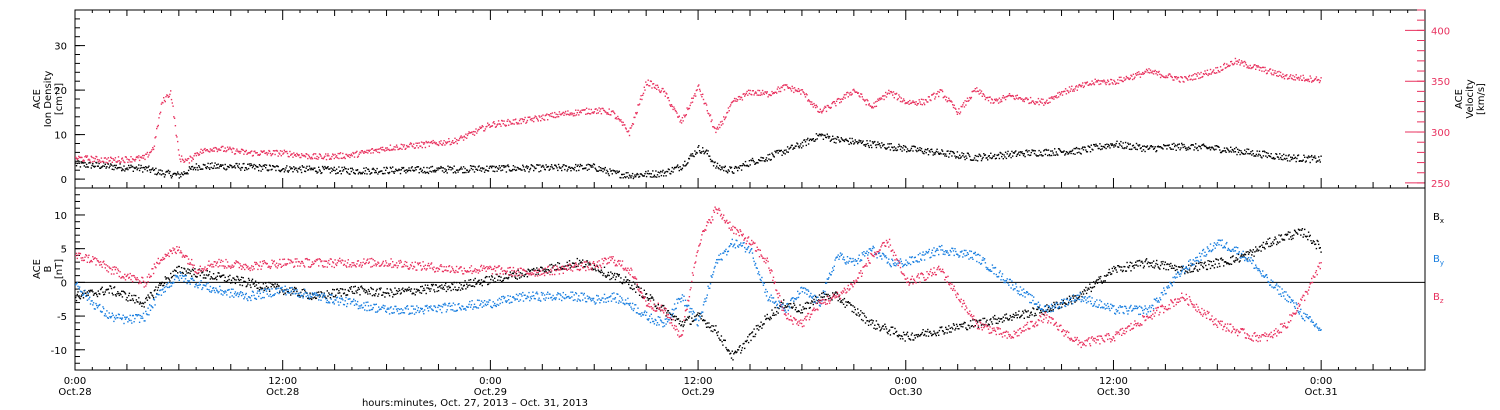 Image resolution: width=1500 pixels, height=410 pixels. I want to click on bottom-left-tick-label: 10, so click(60, 216).